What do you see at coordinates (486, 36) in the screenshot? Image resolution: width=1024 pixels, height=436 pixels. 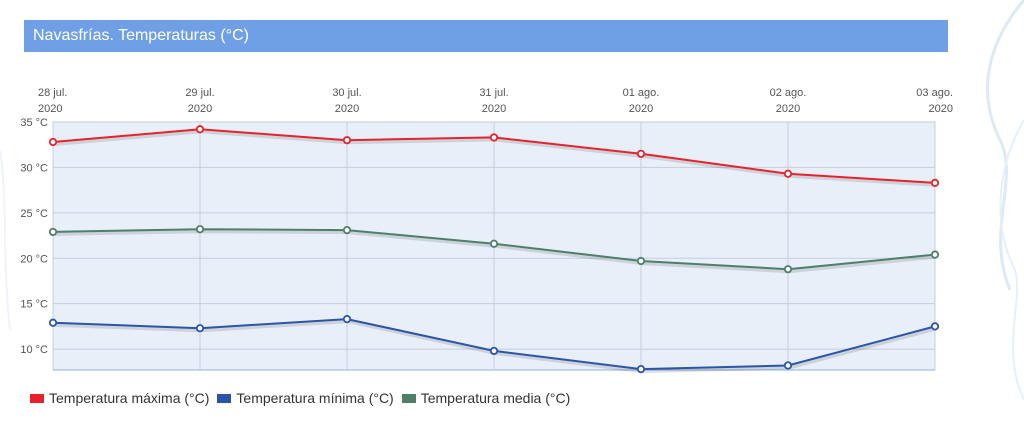 I see `chart-title-bar: Navasfrías. Temperaturas (°C)` at bounding box center [486, 36].